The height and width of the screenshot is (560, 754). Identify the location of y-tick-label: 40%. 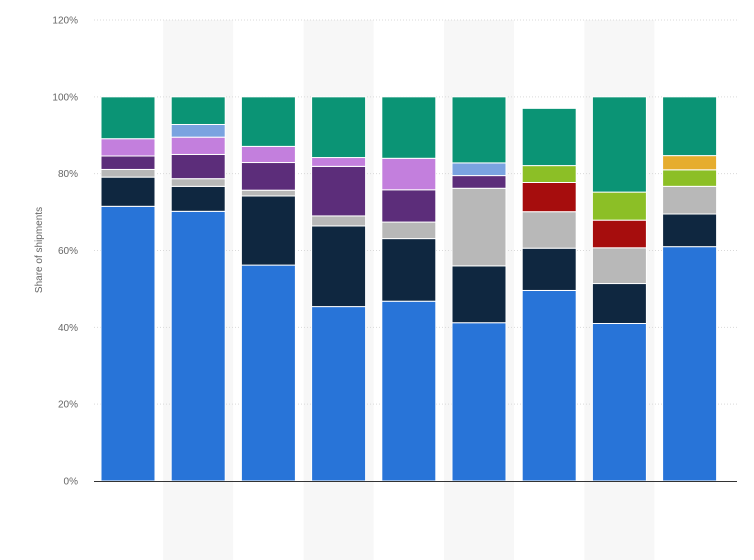
(68, 328).